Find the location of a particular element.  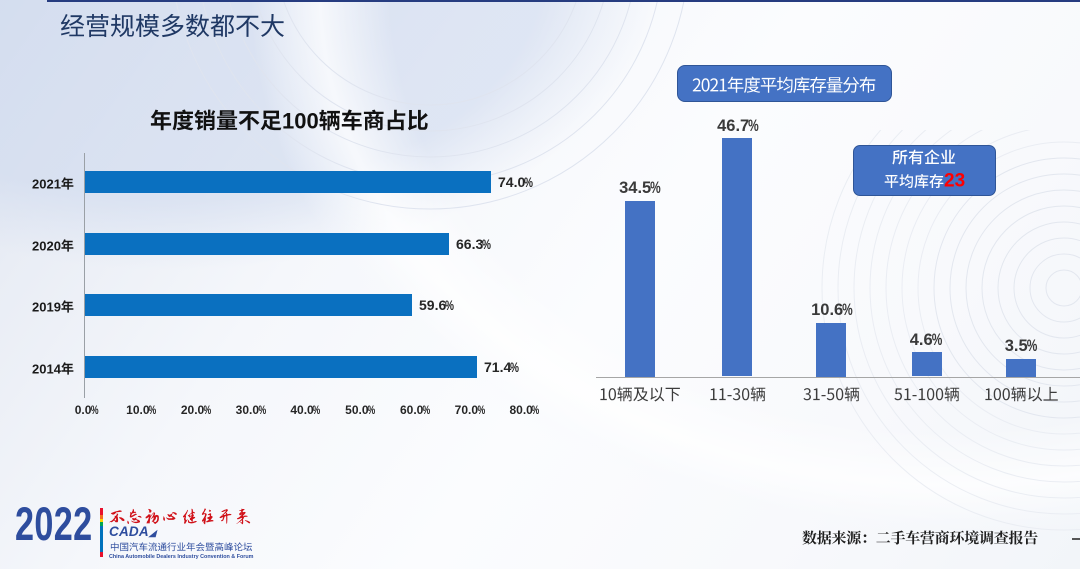

svg-text: 100 is located at coordinates (300, 120).